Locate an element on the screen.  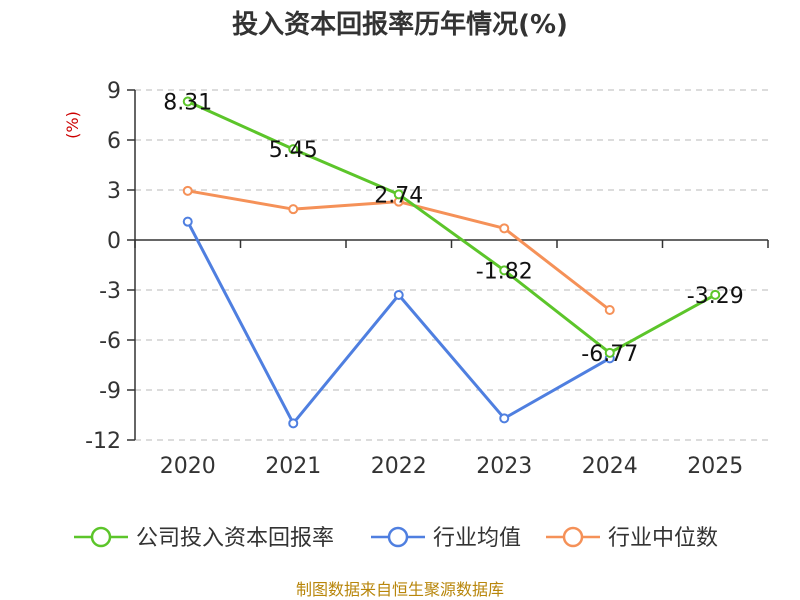
data-label: -1.82 is located at coordinates (504, 271).